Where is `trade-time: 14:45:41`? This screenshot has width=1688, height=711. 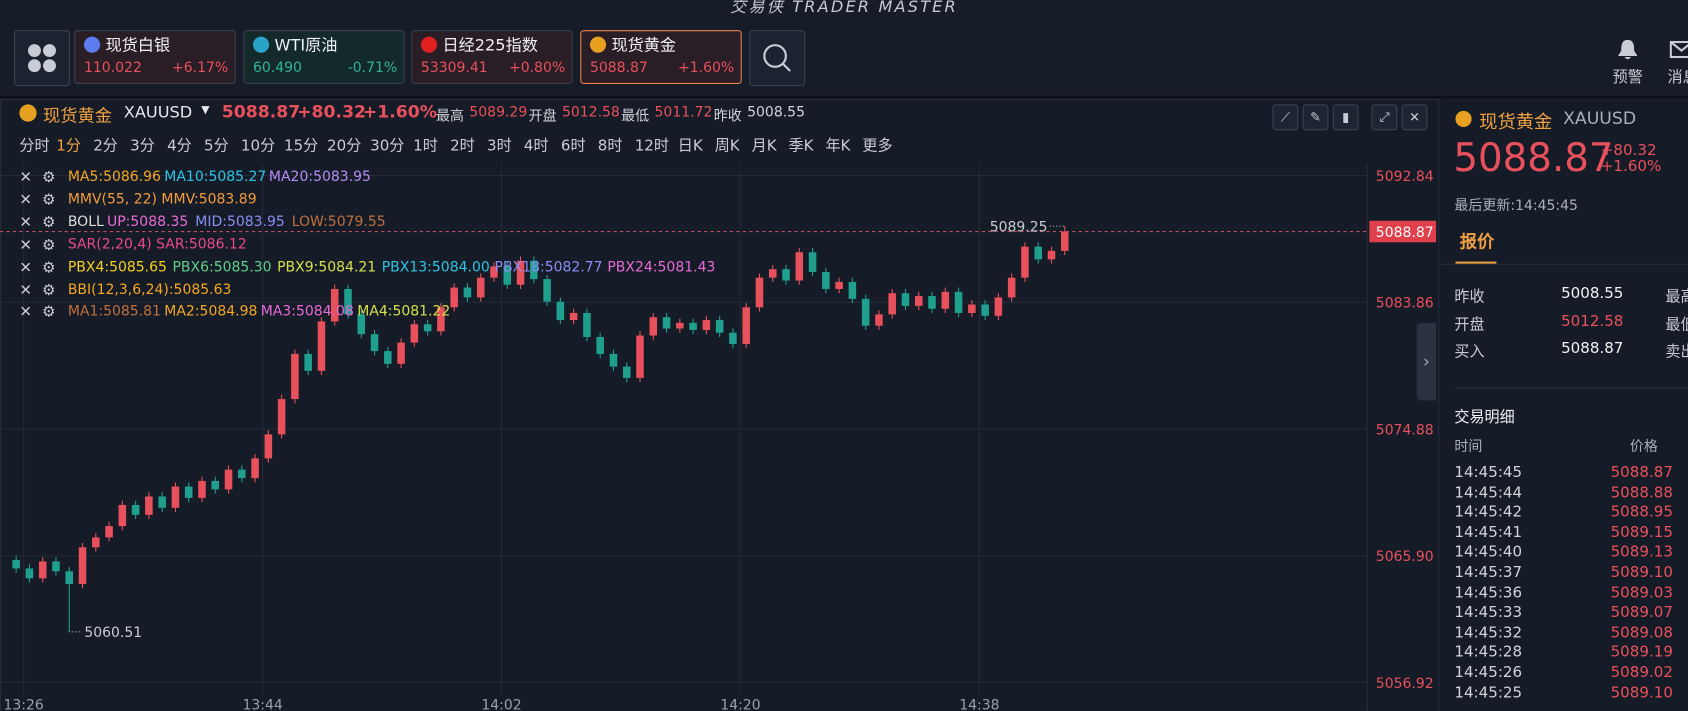
trade-time: 14:45:41 is located at coordinates (1488, 533).